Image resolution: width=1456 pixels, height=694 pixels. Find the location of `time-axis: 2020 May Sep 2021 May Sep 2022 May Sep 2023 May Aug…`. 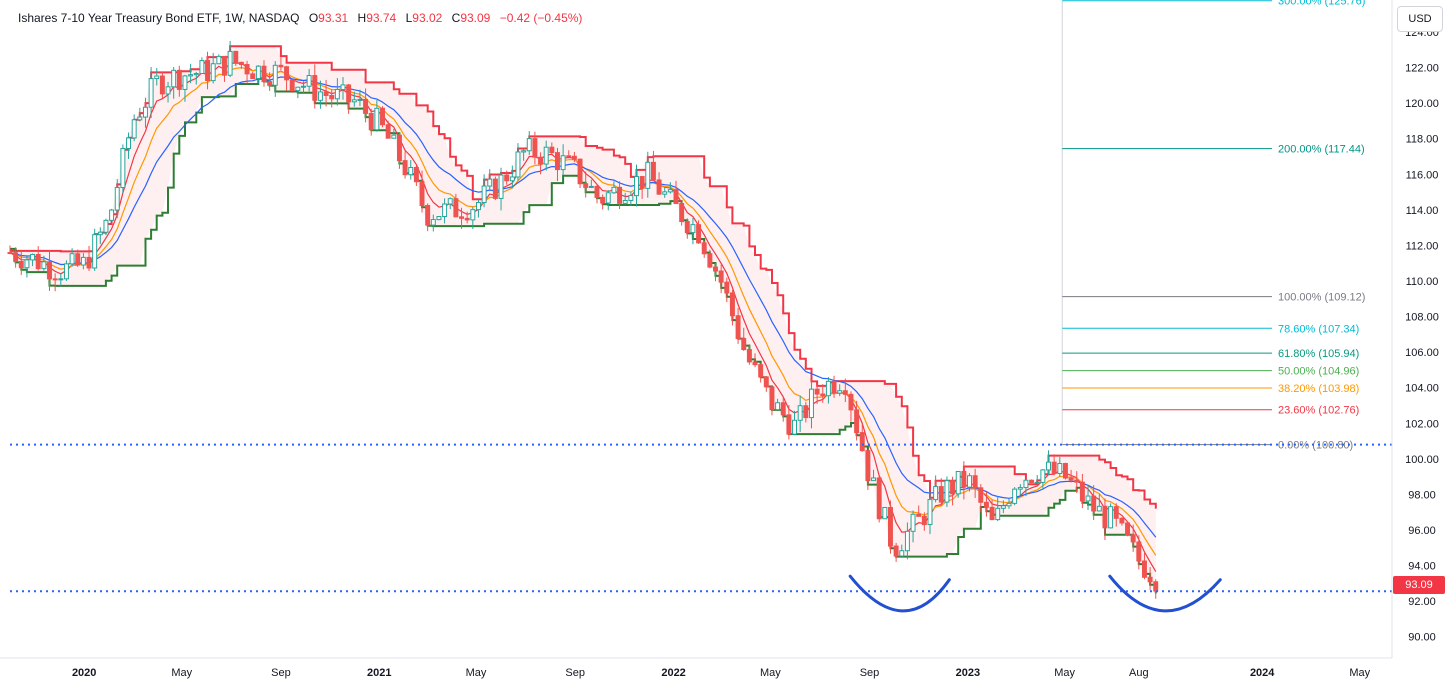

time-axis: 2020 May Sep 2021 May Sep 2022 May Sep 2023 May Aug… is located at coordinates (721, 673).